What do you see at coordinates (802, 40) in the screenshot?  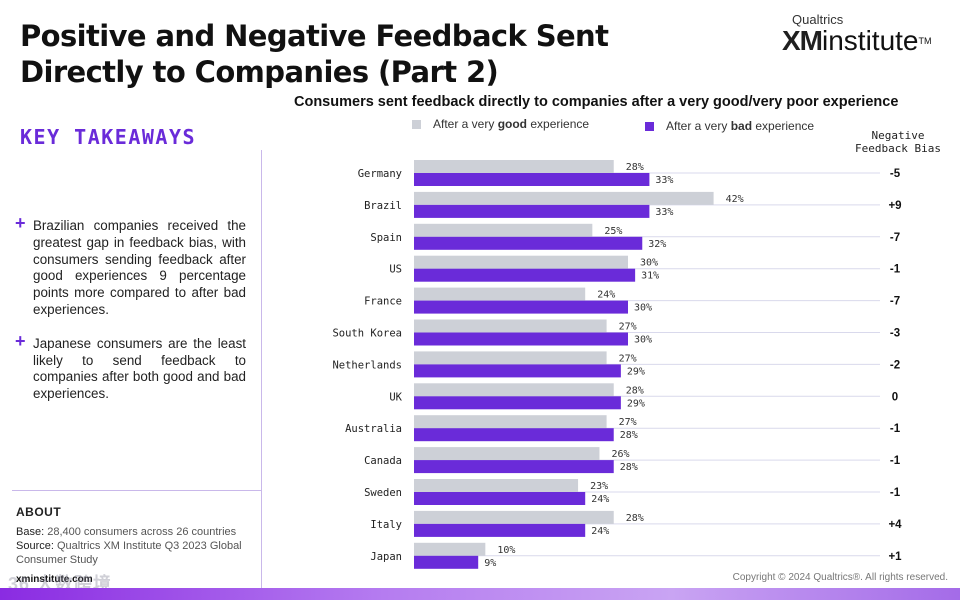 I see `logo-xm: XM` at bounding box center [802, 40].